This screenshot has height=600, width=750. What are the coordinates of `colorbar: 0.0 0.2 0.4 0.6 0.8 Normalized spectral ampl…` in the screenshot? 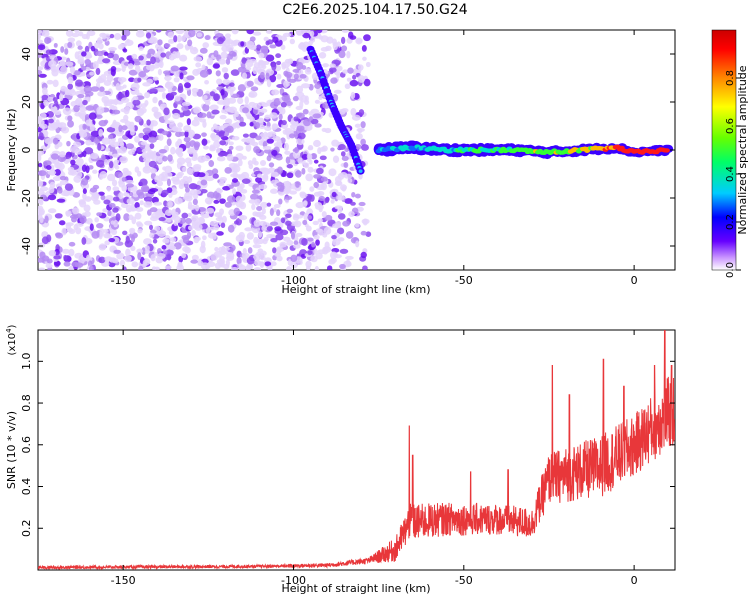 It's located at (730, 153).